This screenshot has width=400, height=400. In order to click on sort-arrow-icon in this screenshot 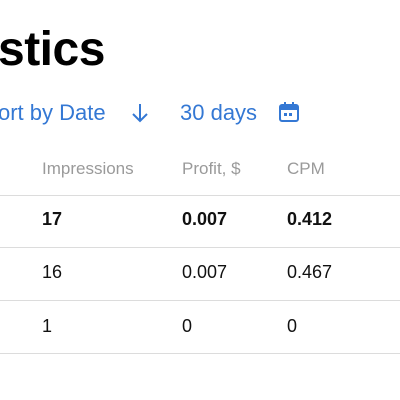, I will do `click(140, 113)`.